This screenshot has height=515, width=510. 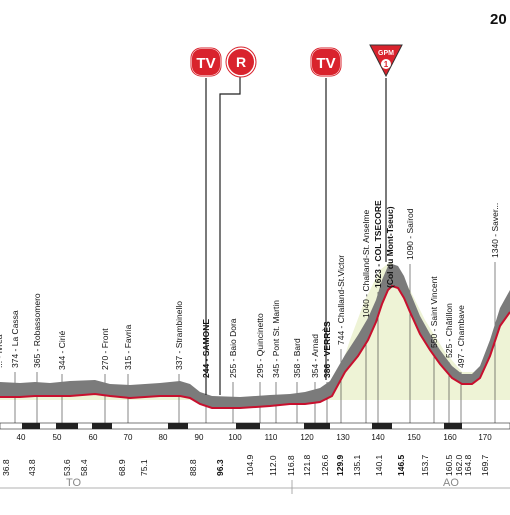 I want to click on km-value-label: 140.1, so click(x=379, y=465).